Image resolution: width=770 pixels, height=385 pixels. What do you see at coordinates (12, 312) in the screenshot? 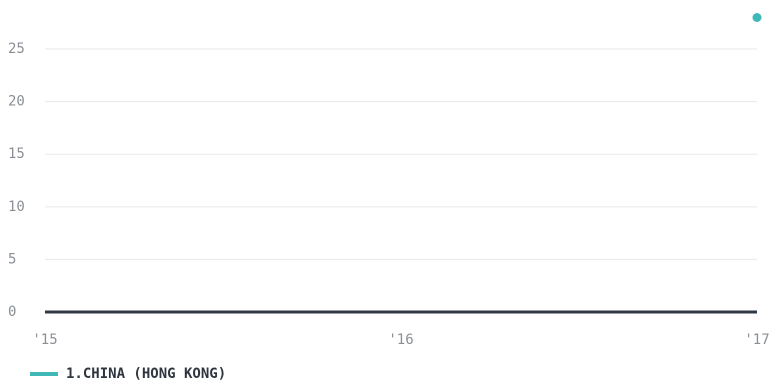
I see `y-tick-label: 0` at bounding box center [12, 312].